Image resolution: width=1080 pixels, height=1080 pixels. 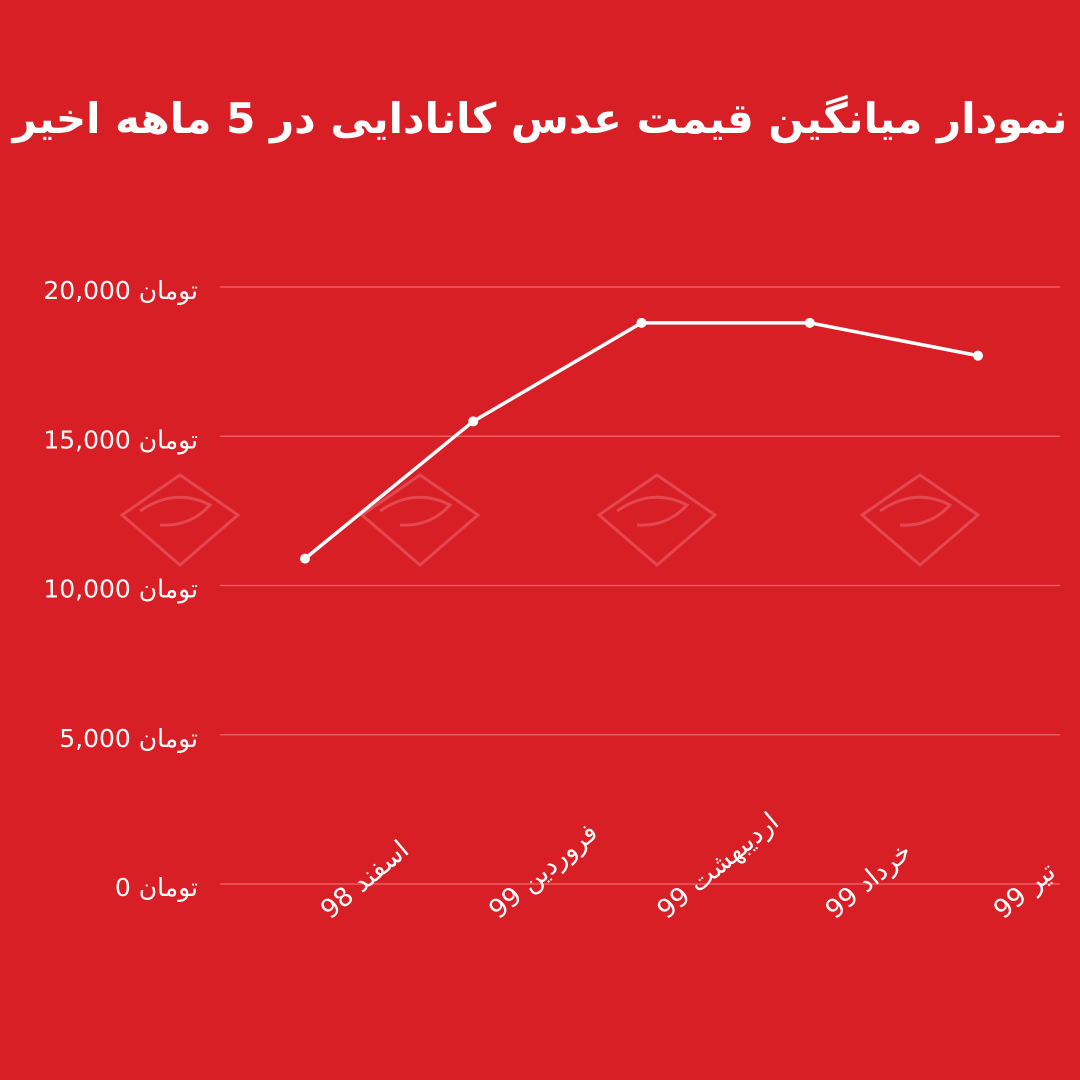 I want to click on x-tick-label: اردیبهشت 99, so click(x=718, y=866).